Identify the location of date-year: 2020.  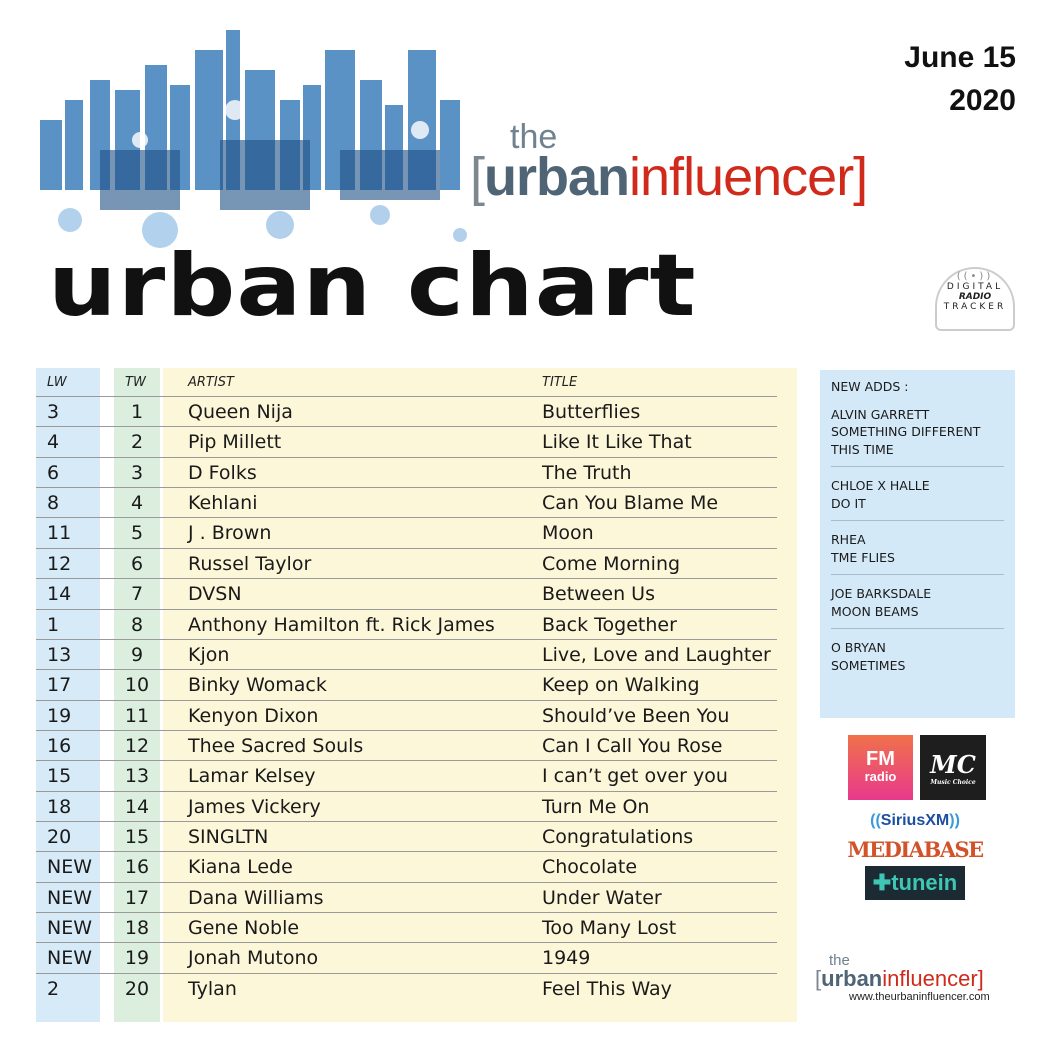
(982, 100).